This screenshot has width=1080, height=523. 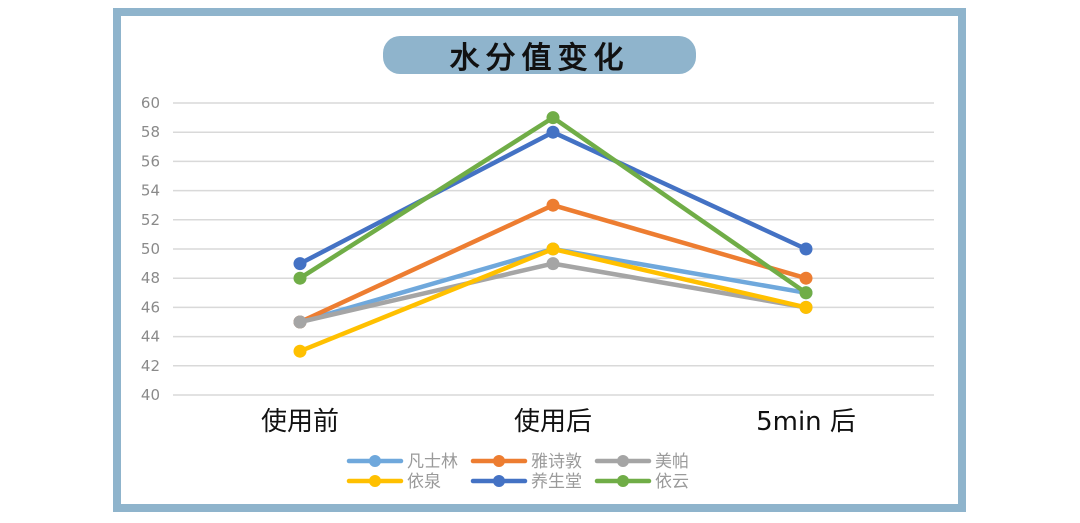 I want to click on legend-item: 美帕, so click(x=641, y=462).